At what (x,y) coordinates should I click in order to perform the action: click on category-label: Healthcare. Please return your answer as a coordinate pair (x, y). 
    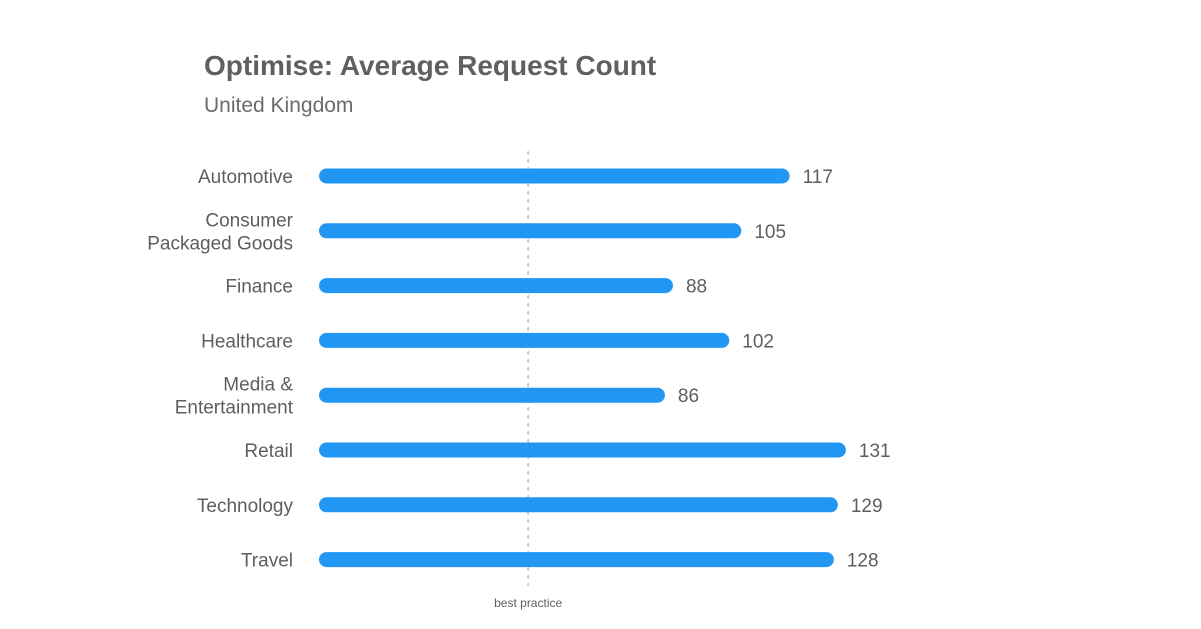
    Looking at the image, I should click on (247, 341).